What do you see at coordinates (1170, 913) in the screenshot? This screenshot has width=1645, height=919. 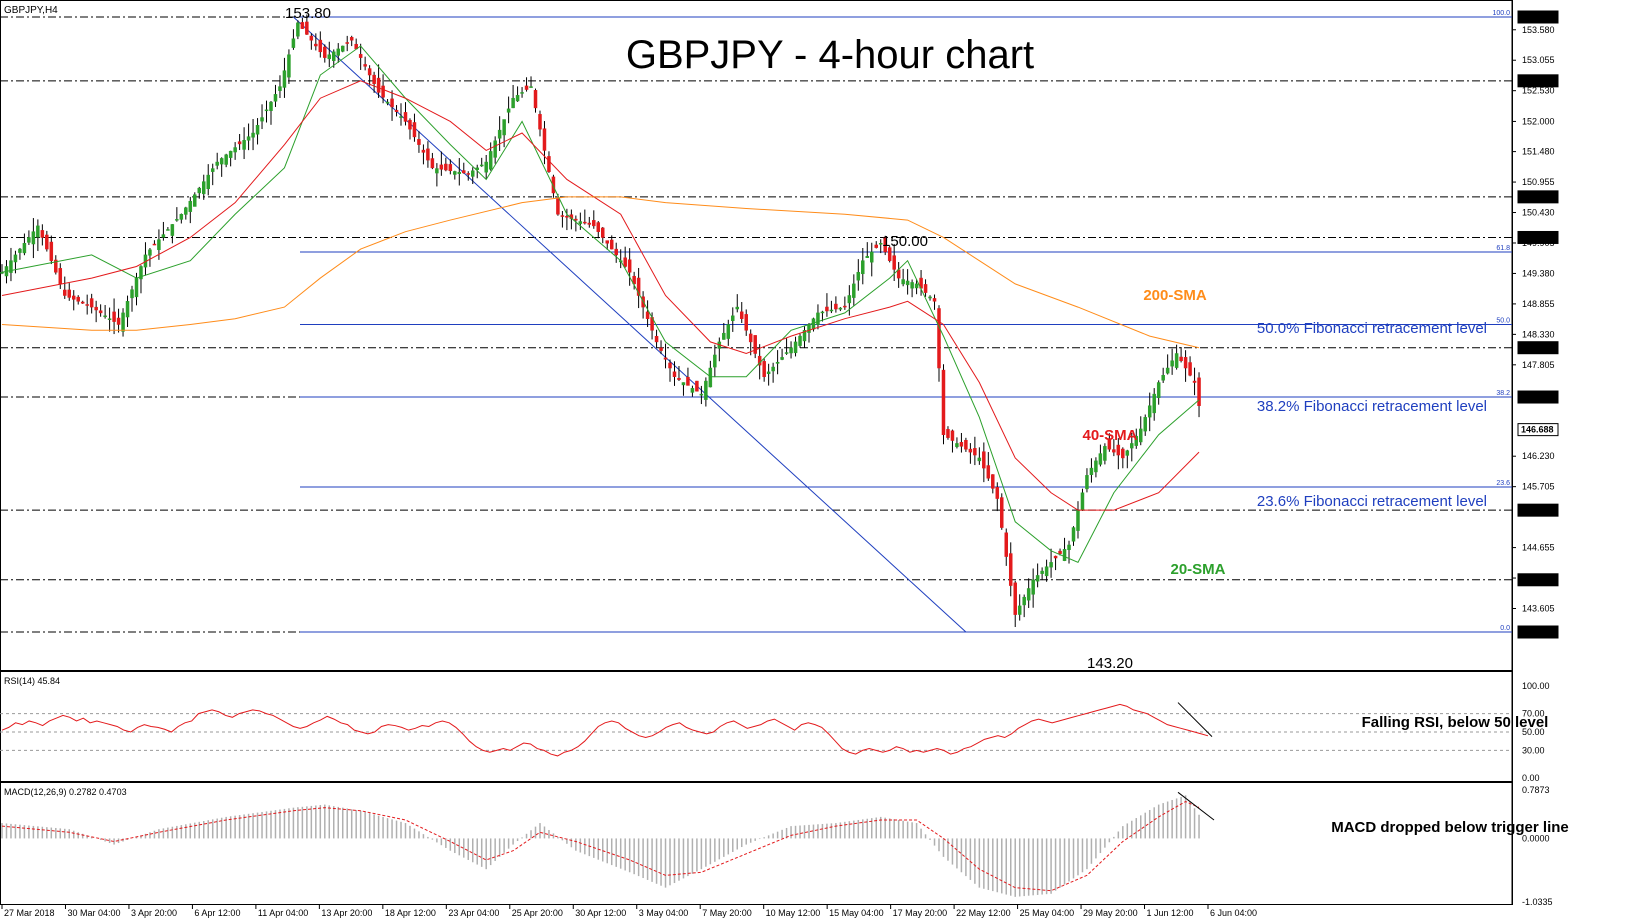 I see `x-tick-label: 1 Jun 12:00` at bounding box center [1170, 913].